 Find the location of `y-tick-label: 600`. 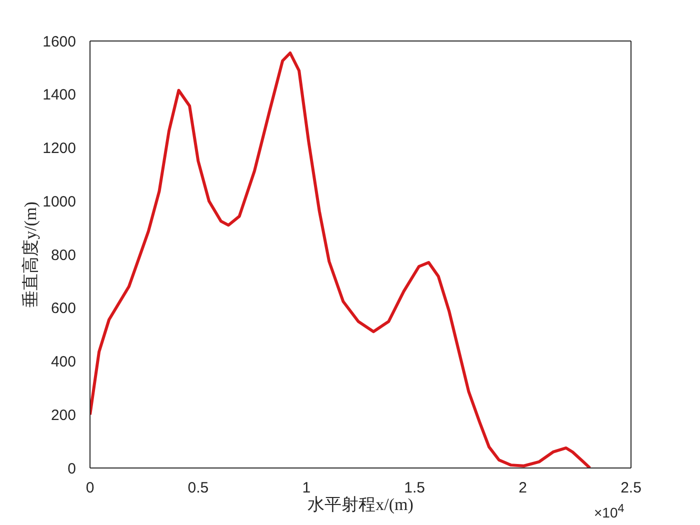

y-tick-label: 600 is located at coordinates (63, 309).